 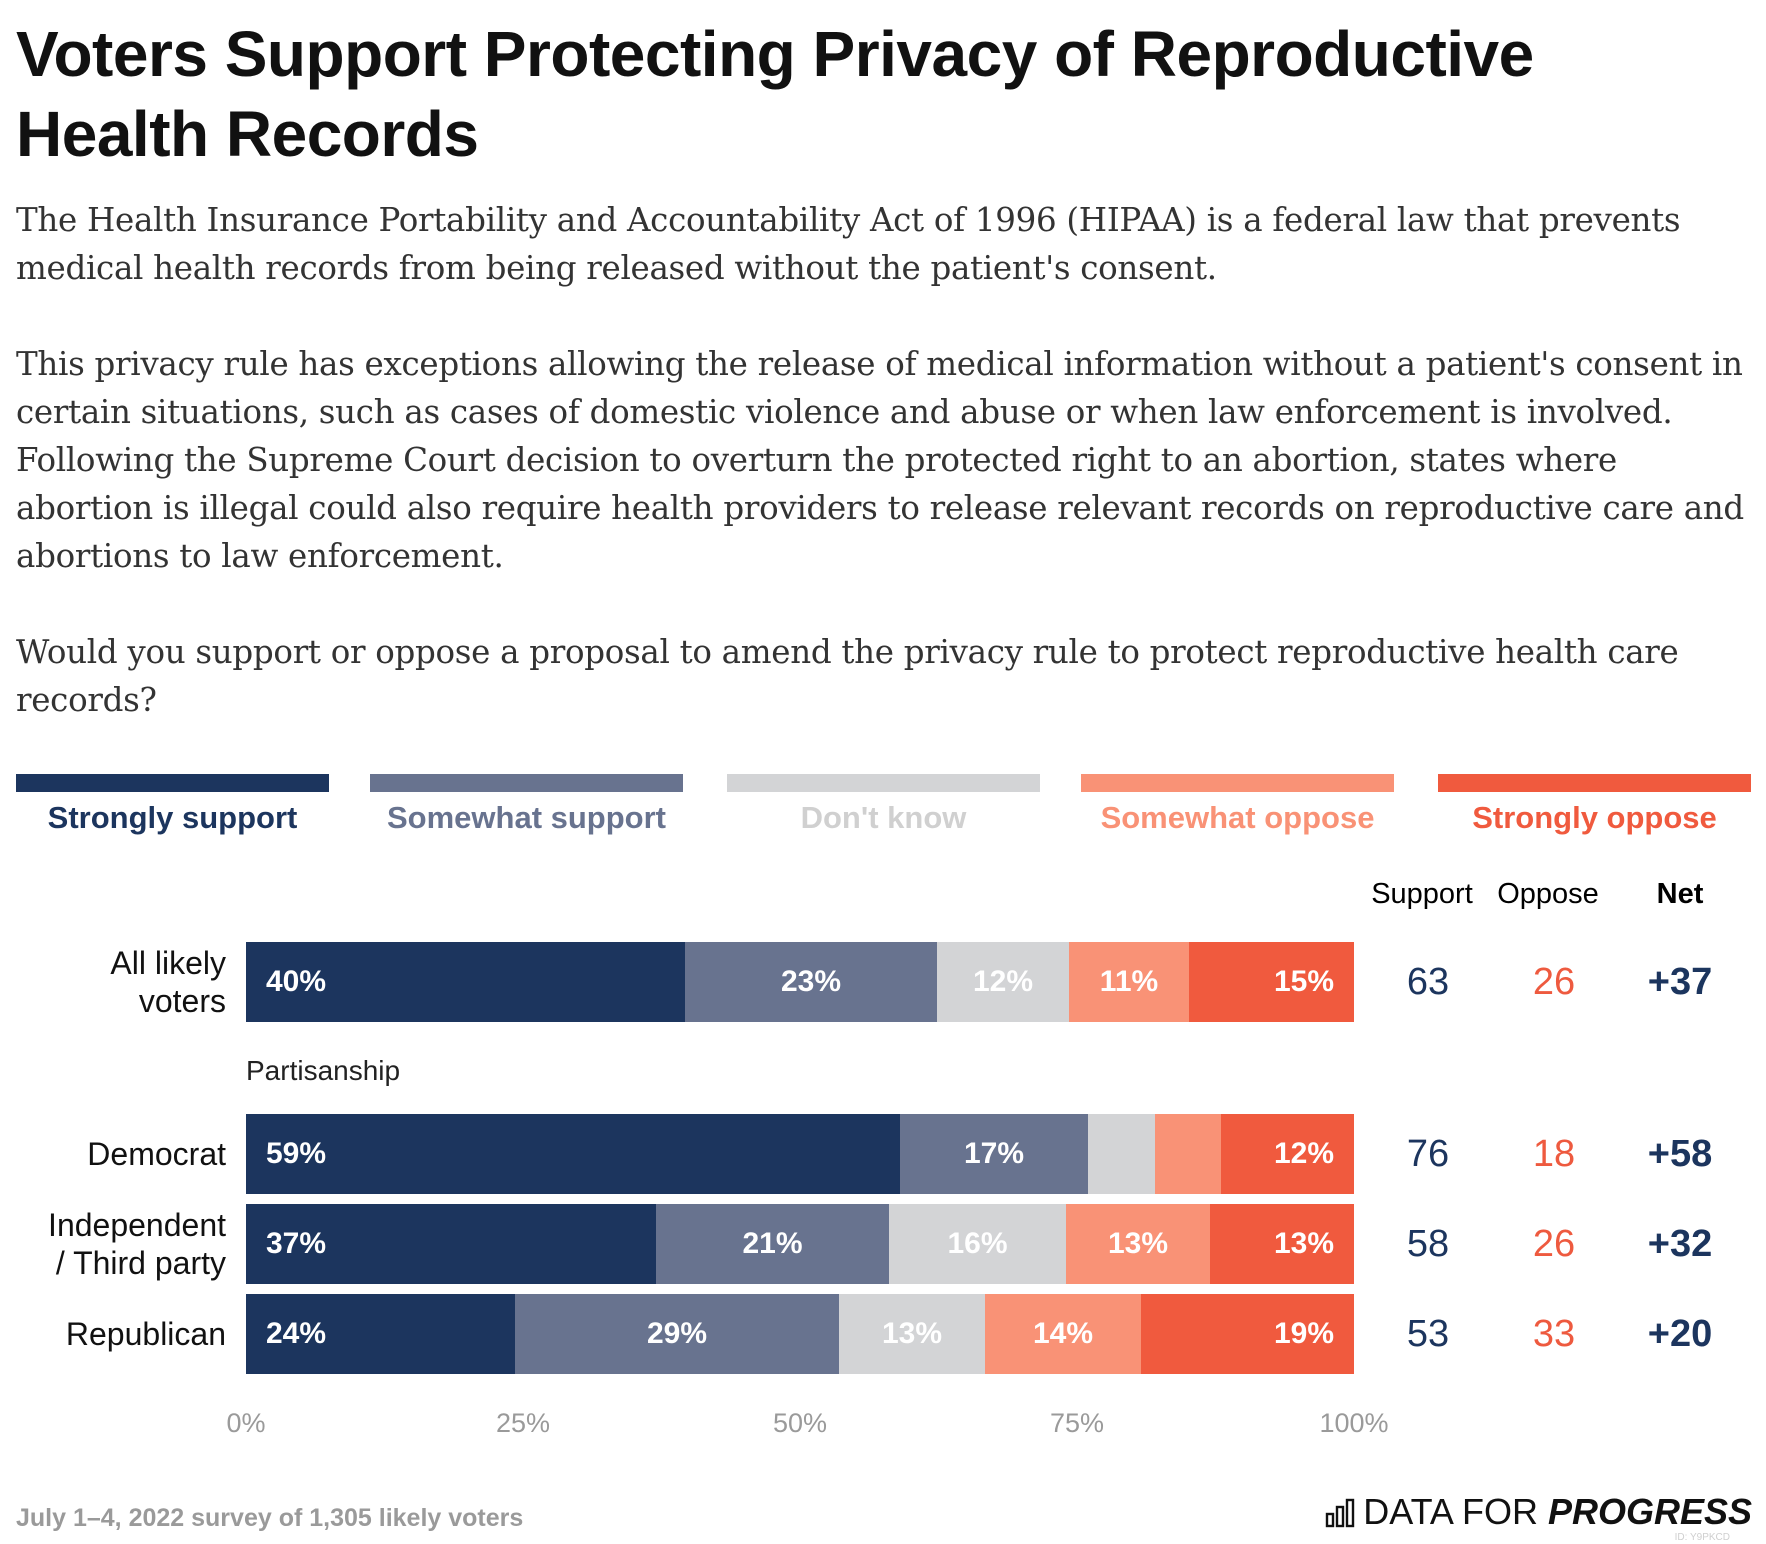 What do you see at coordinates (883, 783) in the screenshot?
I see `legend-swatch-dont-know` at bounding box center [883, 783].